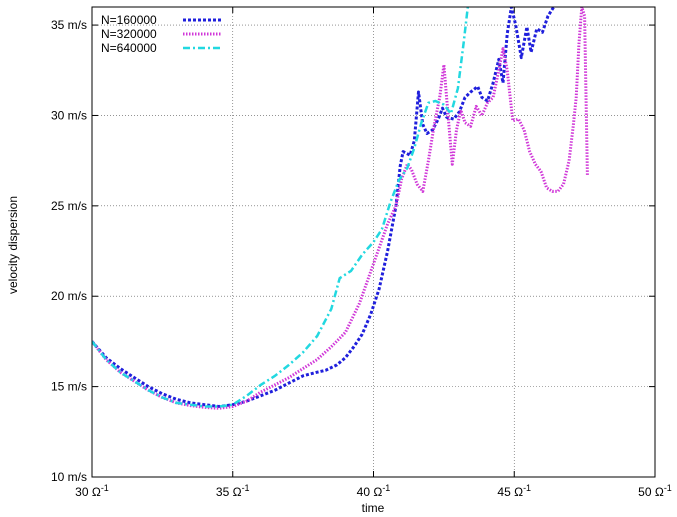 The height and width of the screenshot is (517, 677). I want to click on y-tick-label: 10 m/s, so click(69, 477).